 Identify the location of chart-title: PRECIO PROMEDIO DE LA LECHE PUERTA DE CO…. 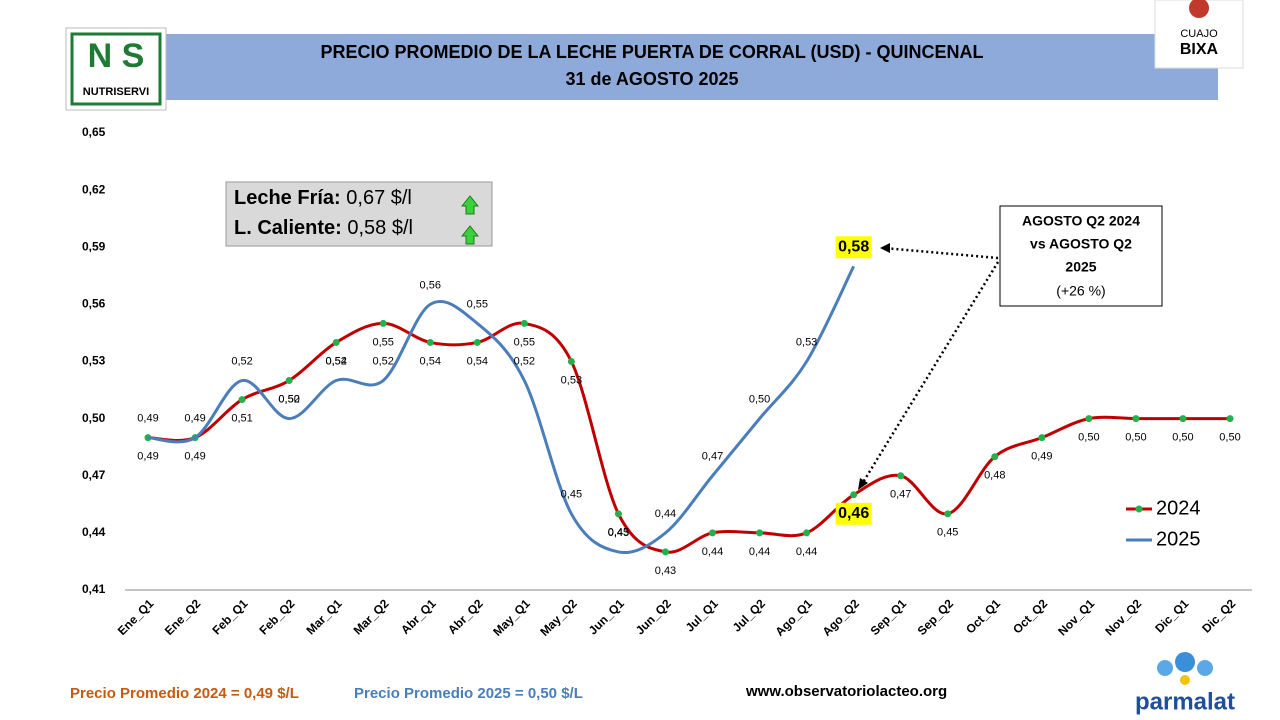
(651, 52).